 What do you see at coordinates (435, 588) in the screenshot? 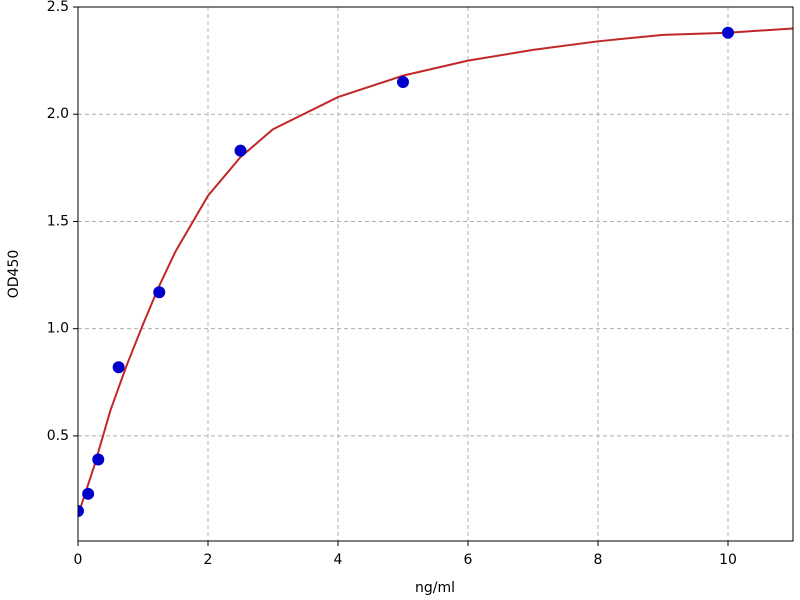
I see `x-axis-label: ng/ml` at bounding box center [435, 588].